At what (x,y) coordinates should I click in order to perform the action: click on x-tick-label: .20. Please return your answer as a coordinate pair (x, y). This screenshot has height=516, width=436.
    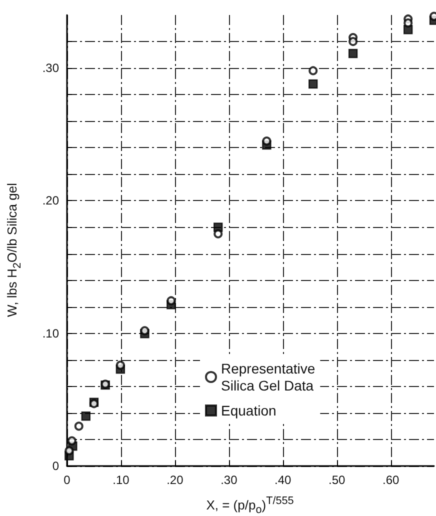
    Looking at the image, I should click on (175, 480).